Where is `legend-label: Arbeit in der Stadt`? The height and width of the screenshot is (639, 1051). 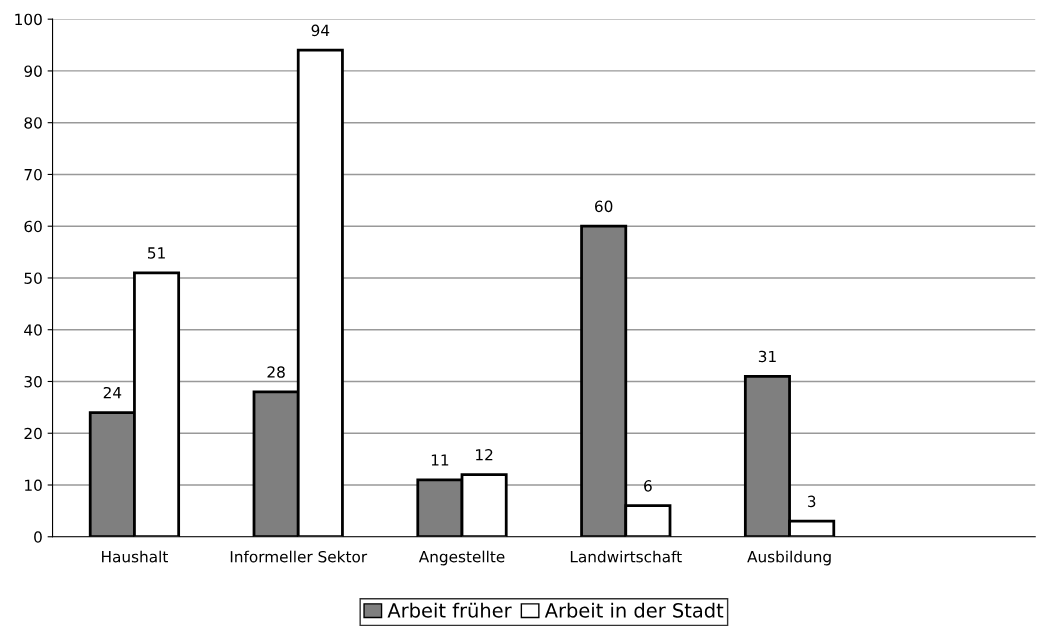 legend-label: Arbeit in der Stadt is located at coordinates (634, 610).